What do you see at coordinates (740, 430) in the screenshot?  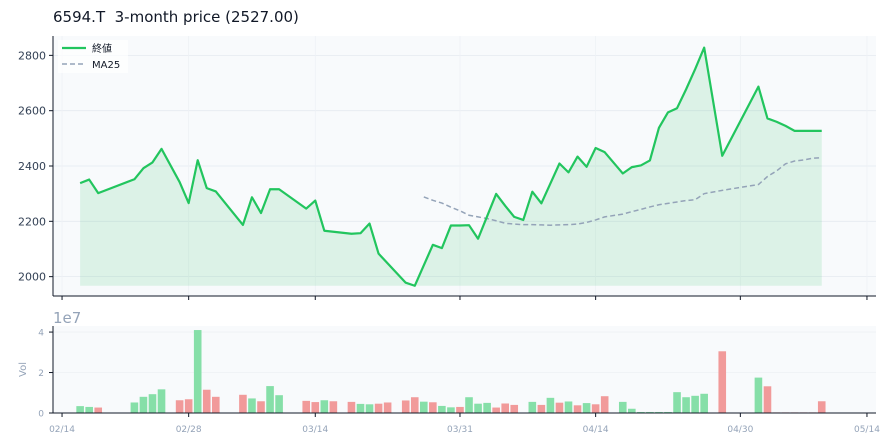 I see `x-tick-label: 04/30` at bounding box center [740, 430].